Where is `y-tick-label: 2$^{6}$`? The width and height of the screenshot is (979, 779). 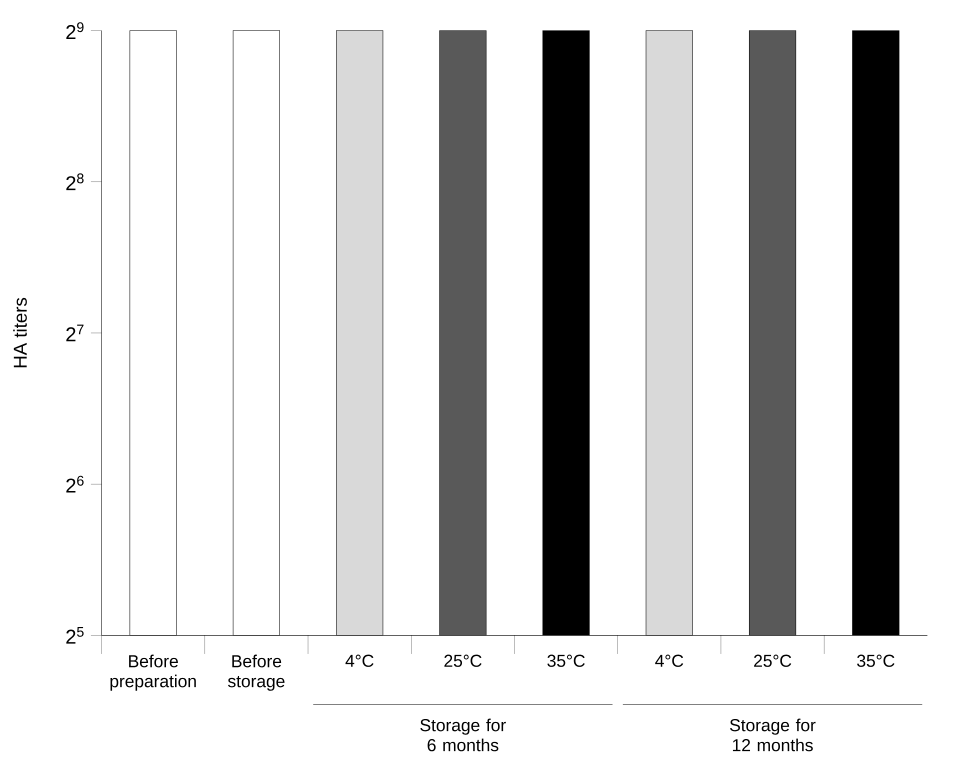 y-tick-label: 2$^{6}$ is located at coordinates (75, 484).